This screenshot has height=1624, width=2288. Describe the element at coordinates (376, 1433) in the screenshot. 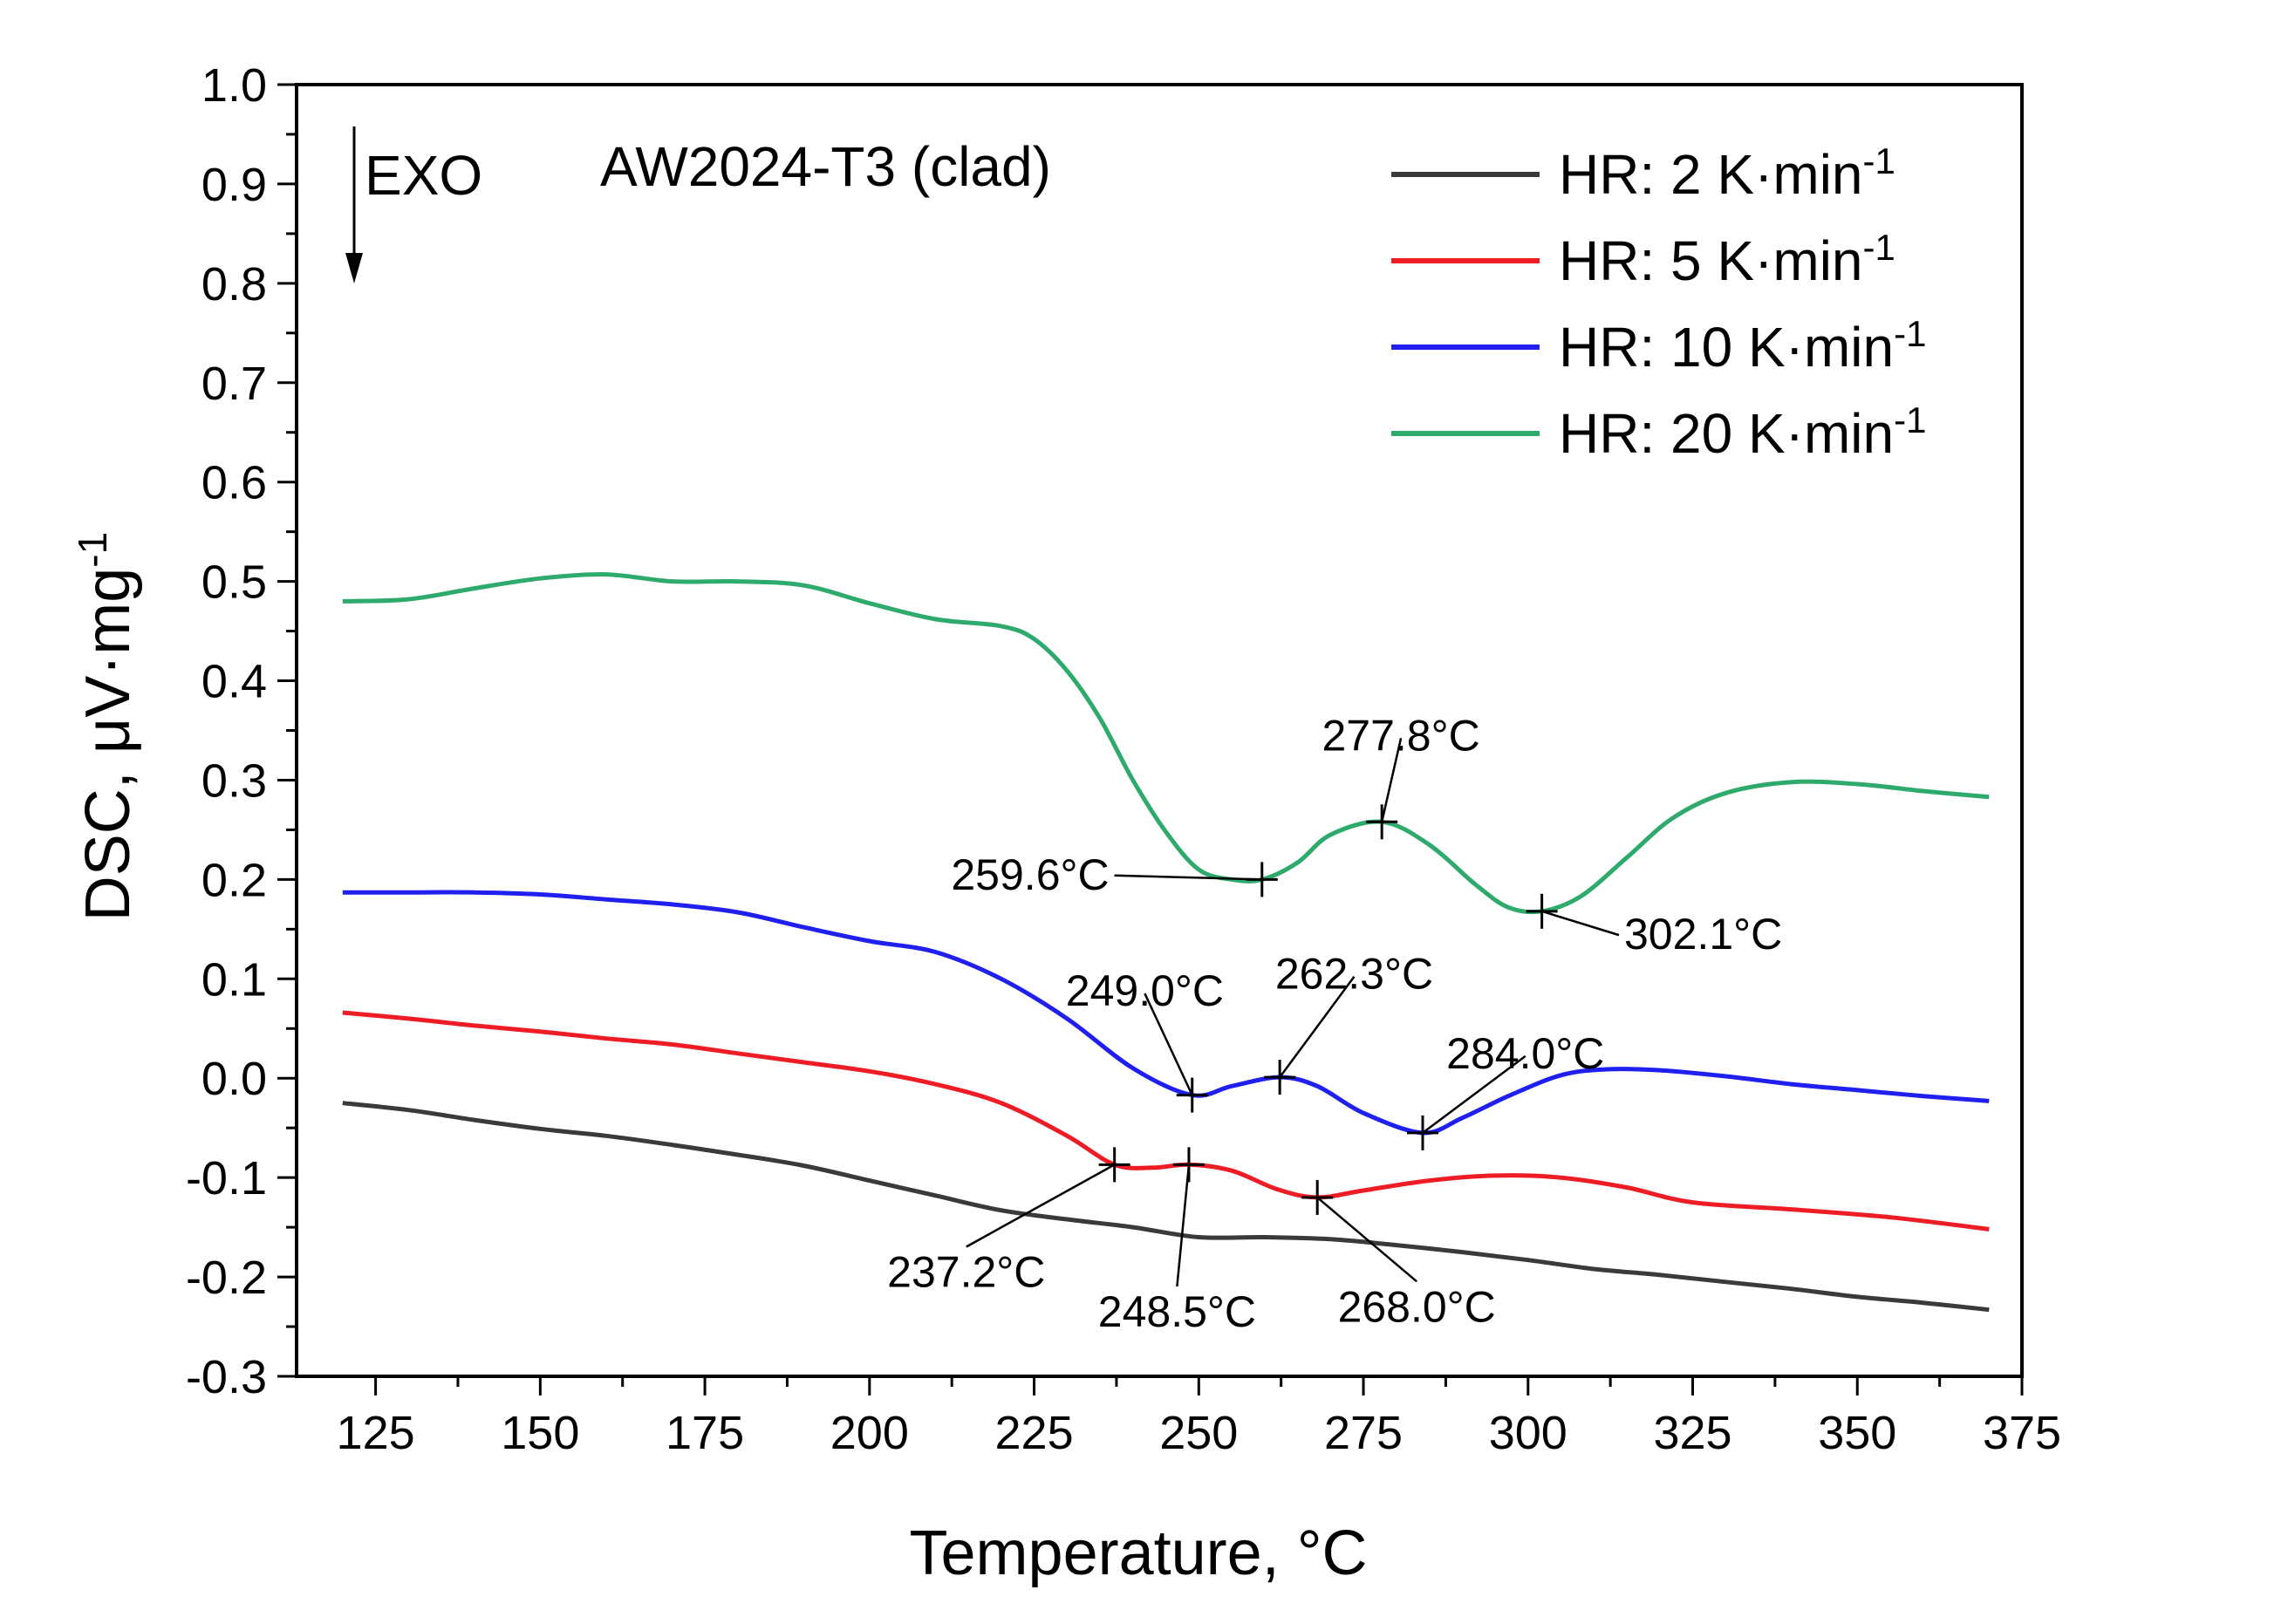

I see `x-tick-label: 125` at that location.